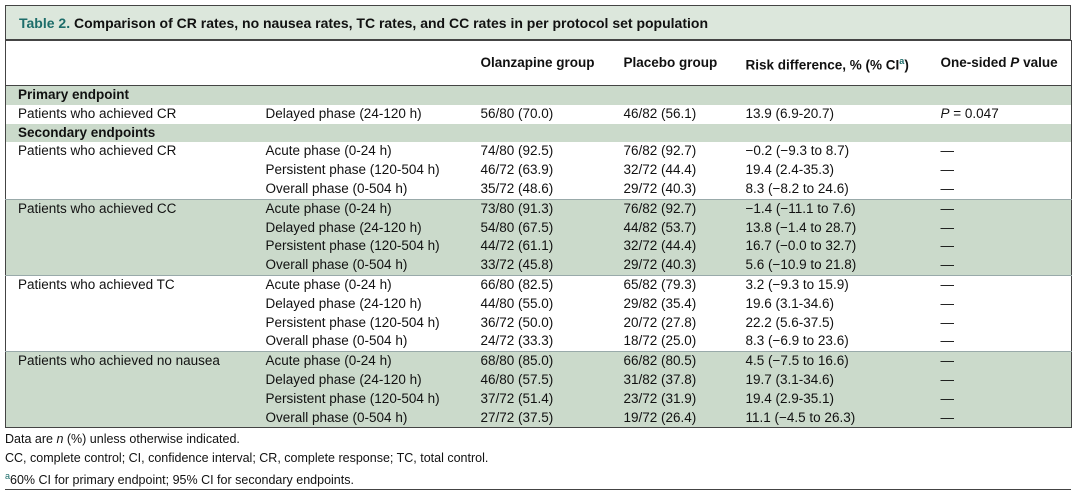 This screenshot has width=1080, height=501. Describe the element at coordinates (831, 284) in the screenshot. I see `value-cell: 3.2 (−9.3 to 15.9)` at that location.